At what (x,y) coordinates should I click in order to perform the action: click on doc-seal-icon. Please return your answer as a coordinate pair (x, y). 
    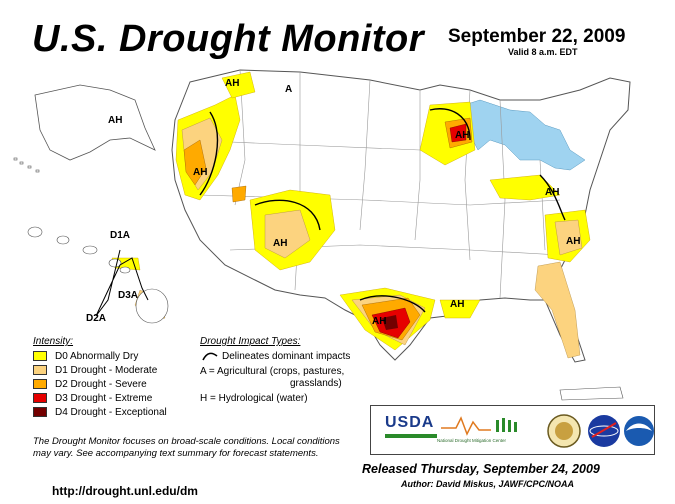
    Looking at the image, I should click on (564, 431).